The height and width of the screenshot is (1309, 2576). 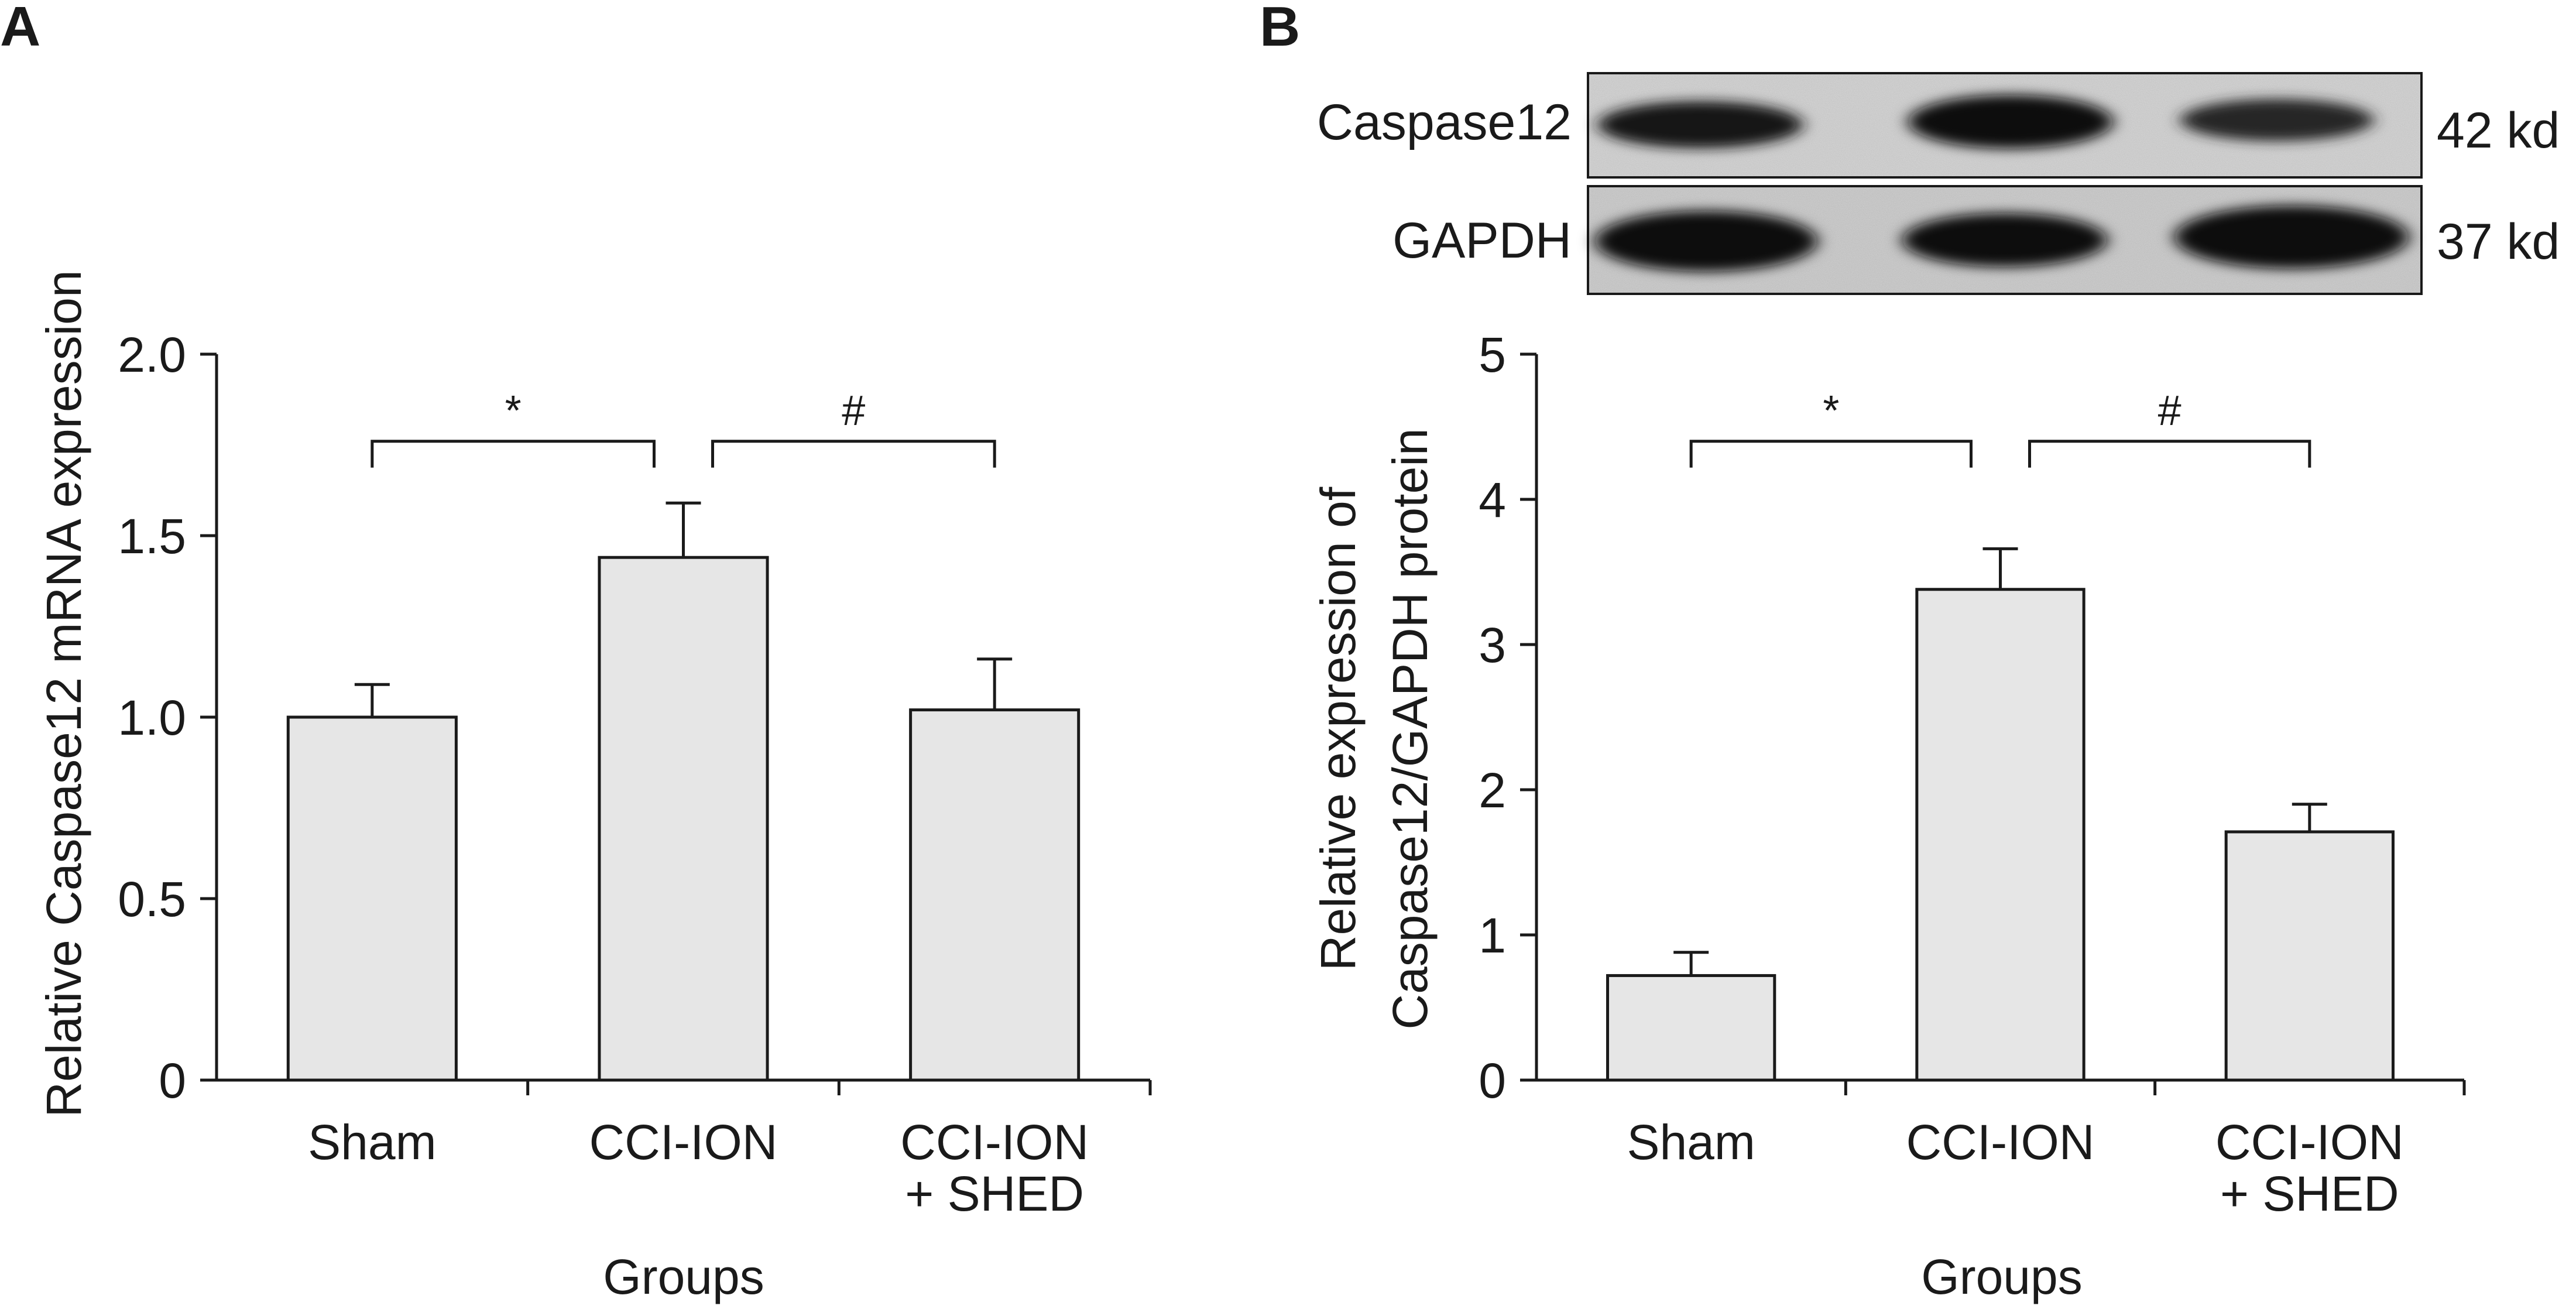 I want to click on y-tick-label: 2.0, so click(x=152, y=355).